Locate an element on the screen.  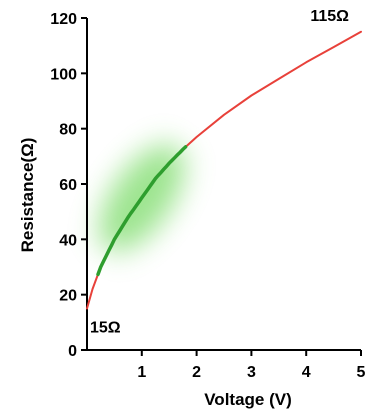
annotation-label: 15Ω is located at coordinates (105, 328).